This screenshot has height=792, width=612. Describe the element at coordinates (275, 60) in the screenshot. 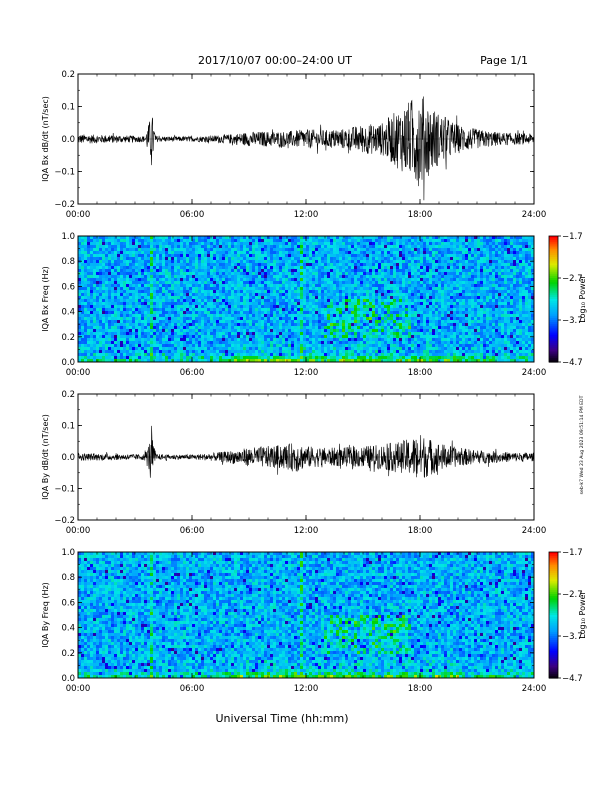

I see `page-title: 2017/10/07 00:00–24:00 UT` at that location.